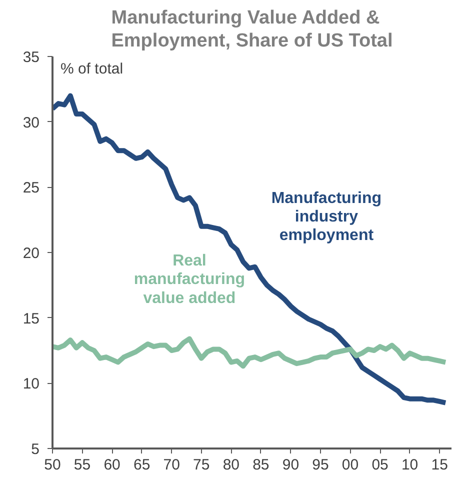 This screenshot has width=457, height=488. I want to click on y-axis-title: % of total, so click(92, 69).